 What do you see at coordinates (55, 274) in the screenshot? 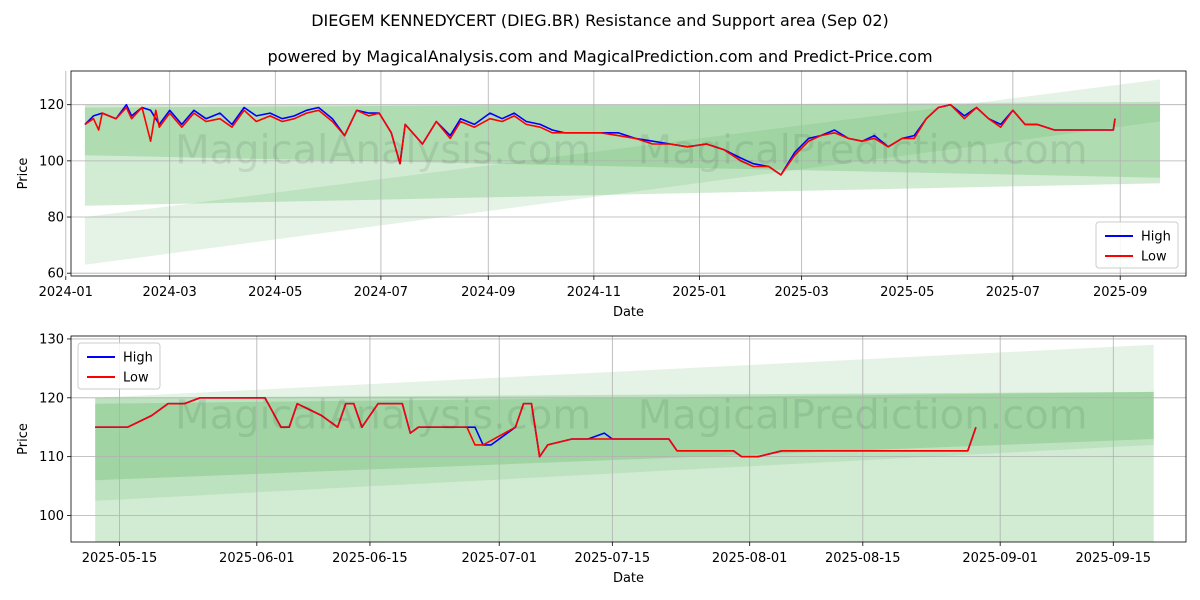
I see `y-tick-label: 60` at bounding box center [55, 274].